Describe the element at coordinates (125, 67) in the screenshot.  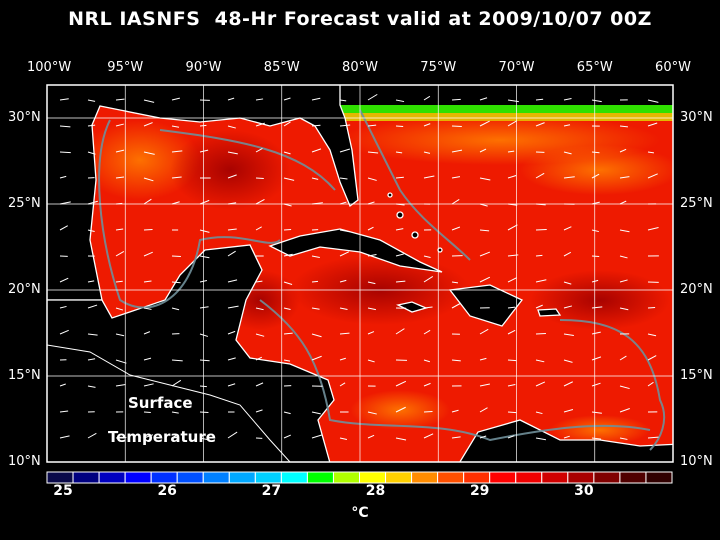
I see `lon-label: 95°W` at that location.